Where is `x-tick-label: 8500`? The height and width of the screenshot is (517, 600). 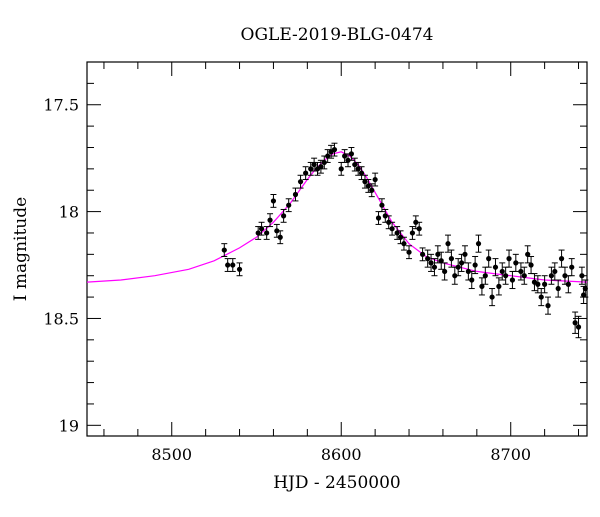
x-tick-label: 8500 is located at coordinates (171, 454).